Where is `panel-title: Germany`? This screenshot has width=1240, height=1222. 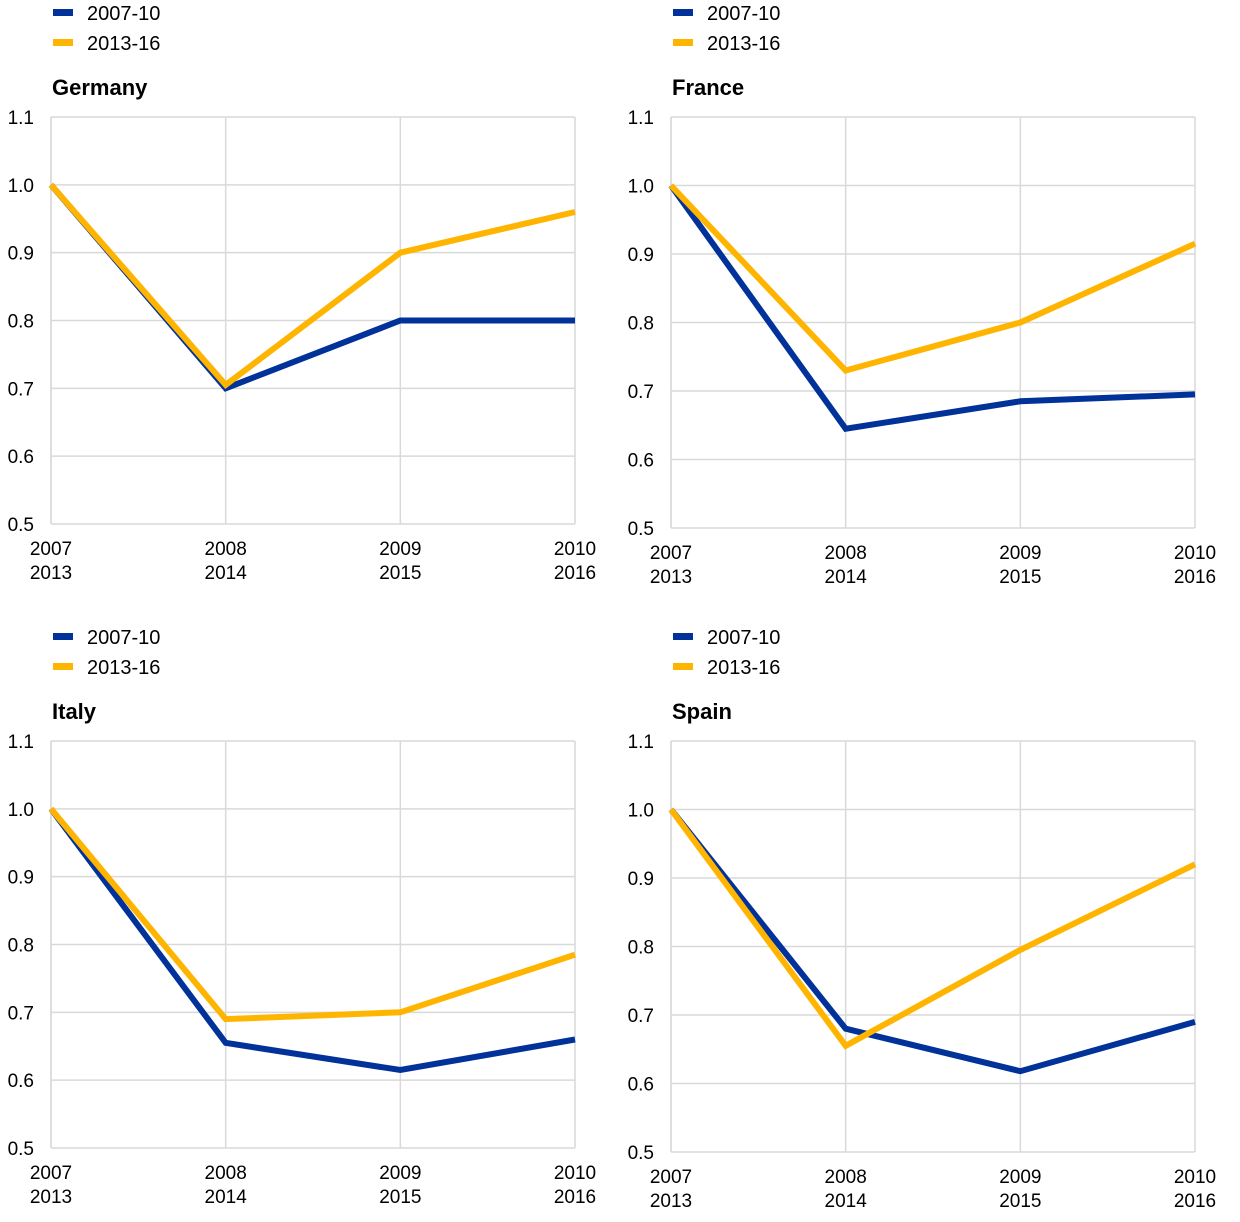 panel-title: Germany is located at coordinates (100, 87).